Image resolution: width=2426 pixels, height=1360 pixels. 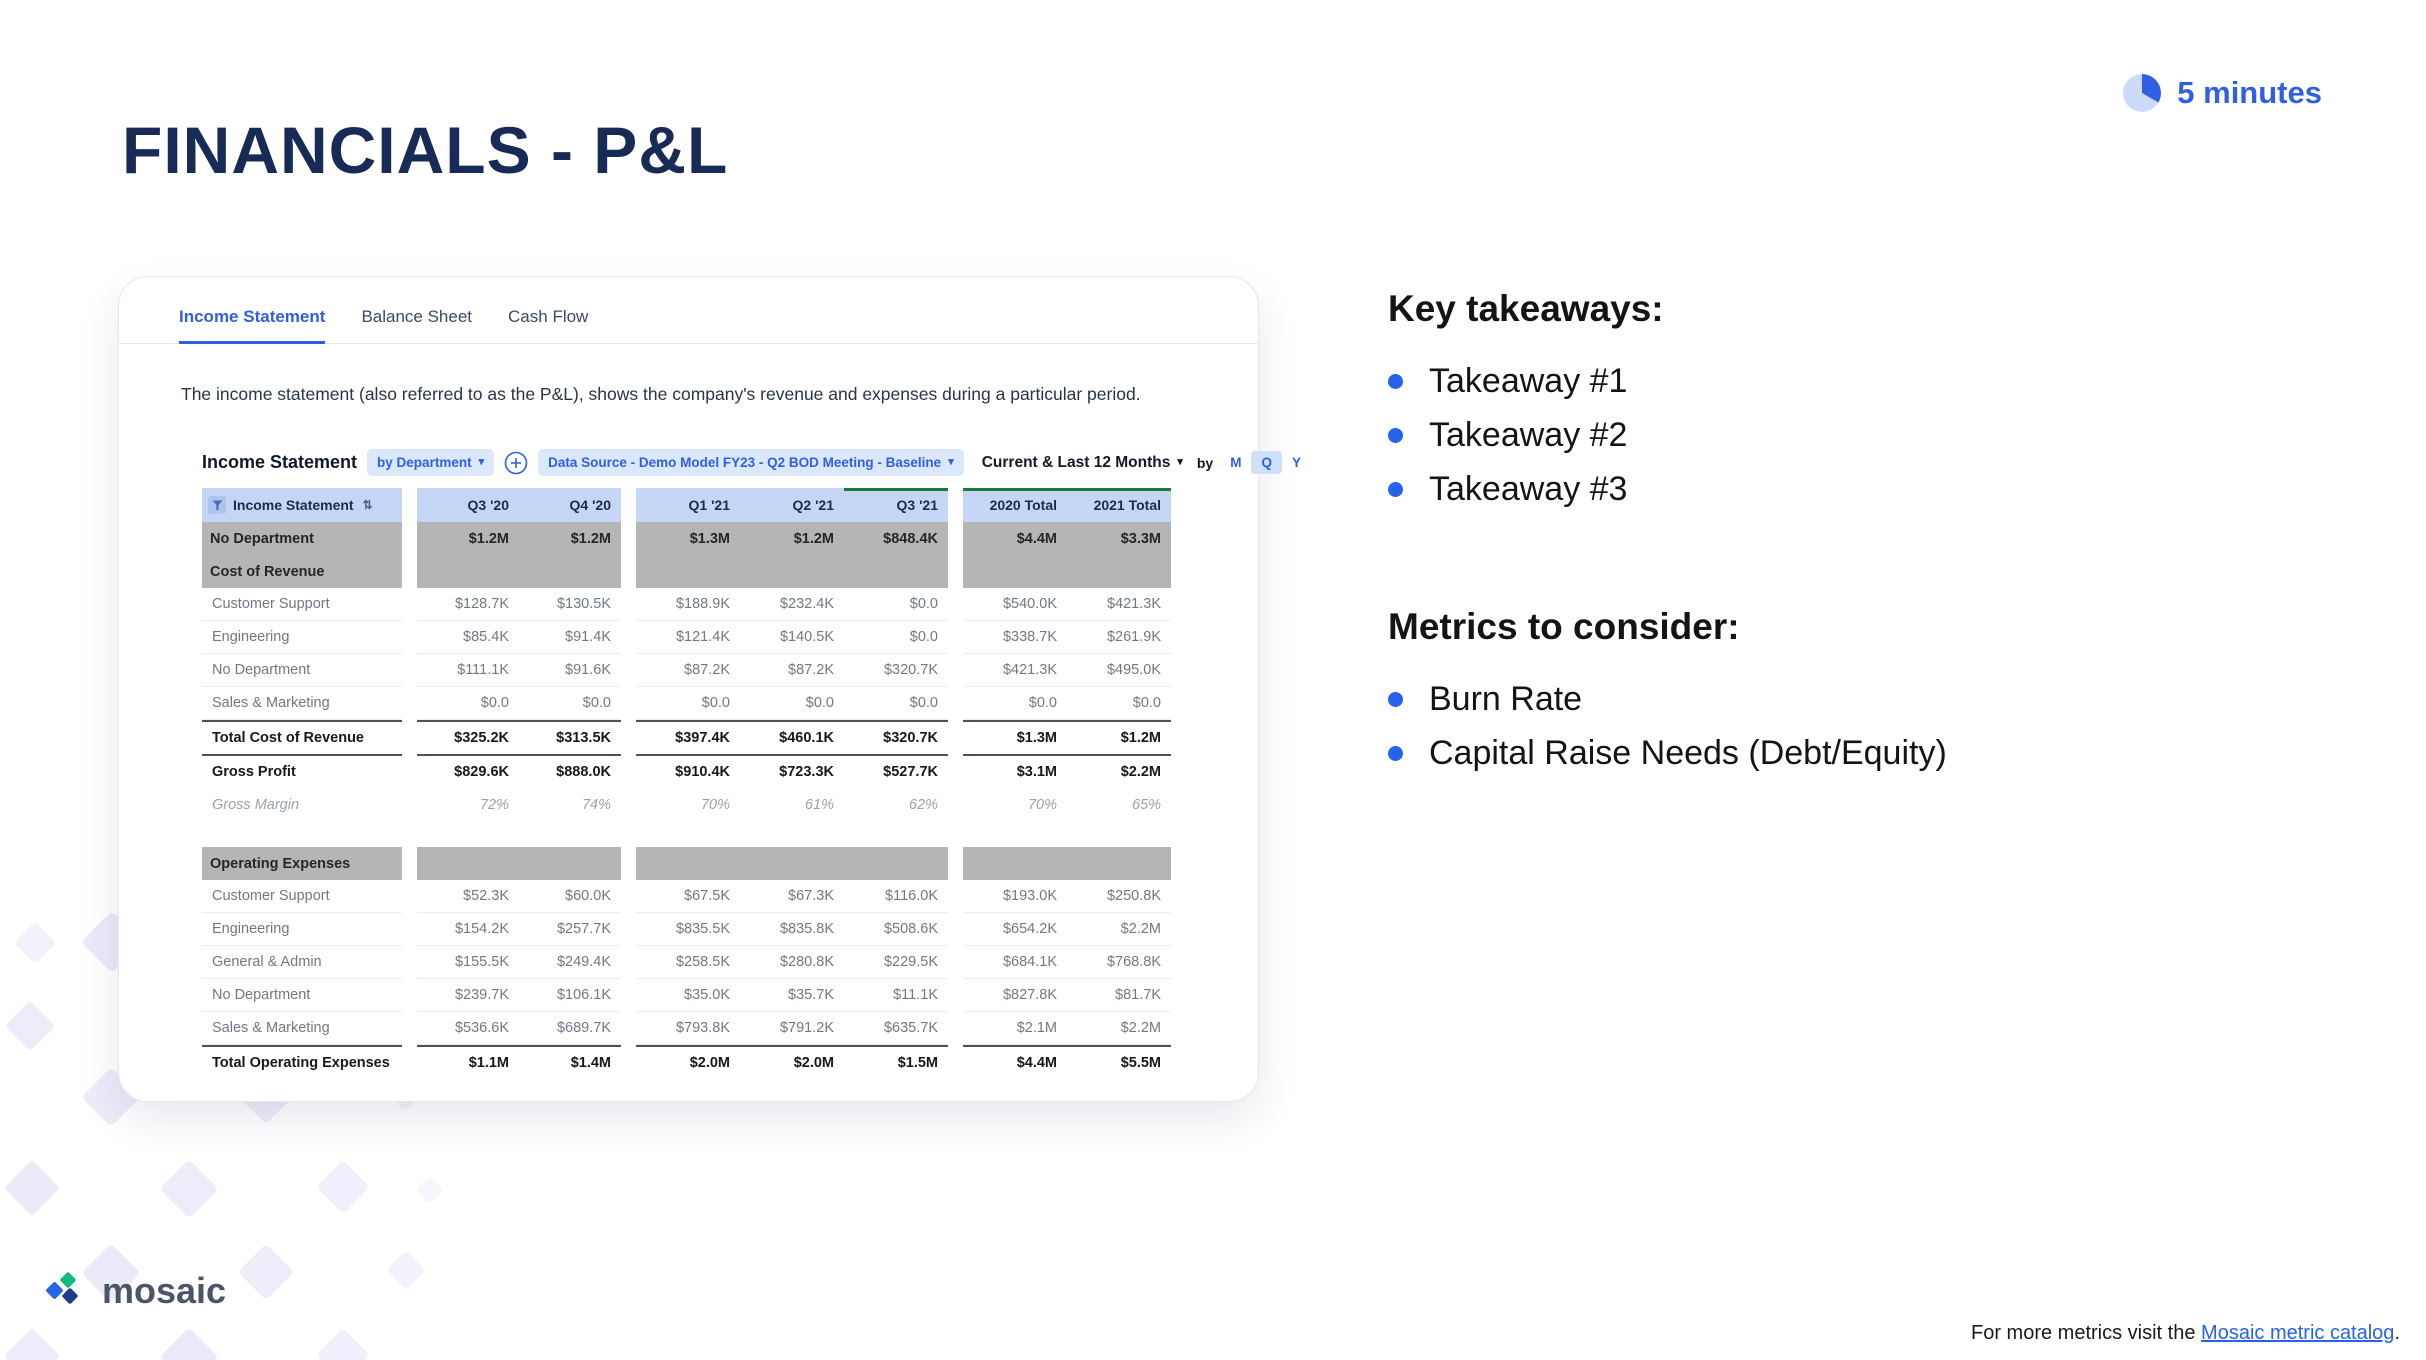 I want to click on cell-value: $397.4K, so click(x=688, y=737).